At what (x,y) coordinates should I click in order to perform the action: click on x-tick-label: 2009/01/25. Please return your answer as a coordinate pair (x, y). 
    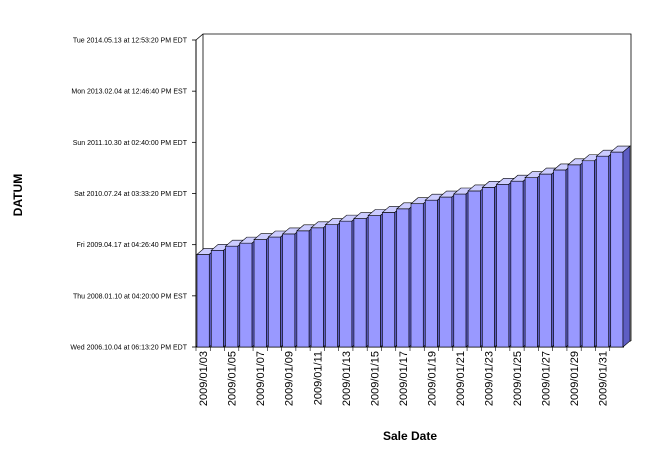
    Looking at the image, I should click on (518, 378).